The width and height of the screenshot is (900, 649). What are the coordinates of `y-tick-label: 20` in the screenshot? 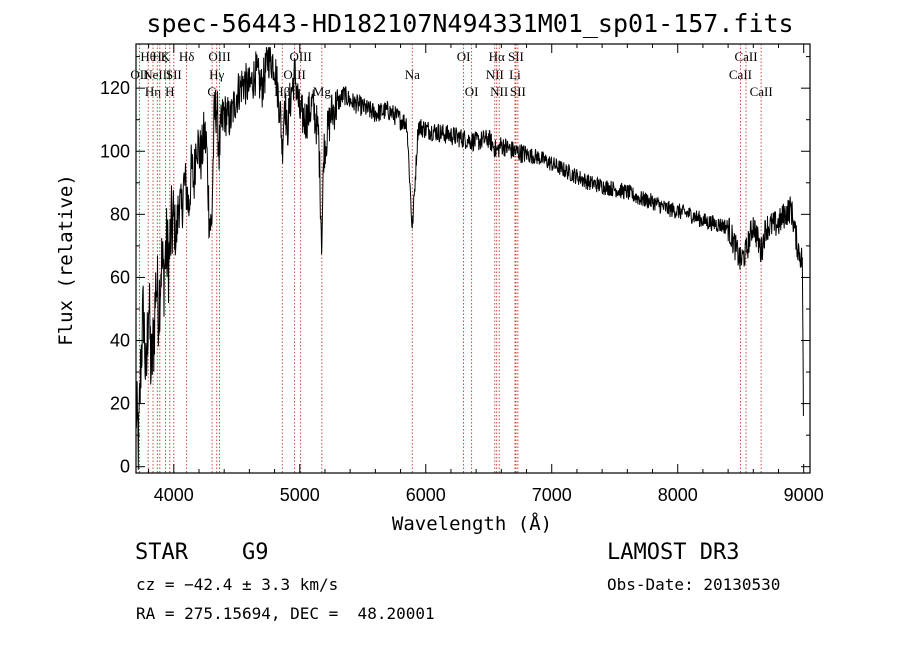 It's located at (120, 404).